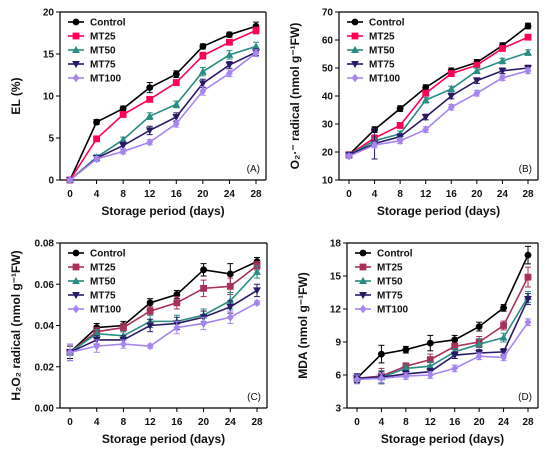 The image size is (550, 457). I want to click on y-tick-label: 10, so click(49, 97).